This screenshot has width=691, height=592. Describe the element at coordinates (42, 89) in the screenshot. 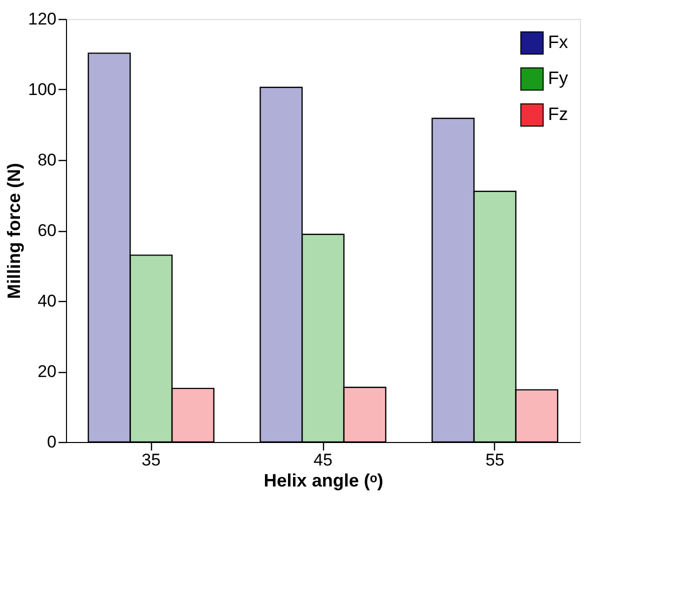

I see `y-tick-label: 100` at that location.